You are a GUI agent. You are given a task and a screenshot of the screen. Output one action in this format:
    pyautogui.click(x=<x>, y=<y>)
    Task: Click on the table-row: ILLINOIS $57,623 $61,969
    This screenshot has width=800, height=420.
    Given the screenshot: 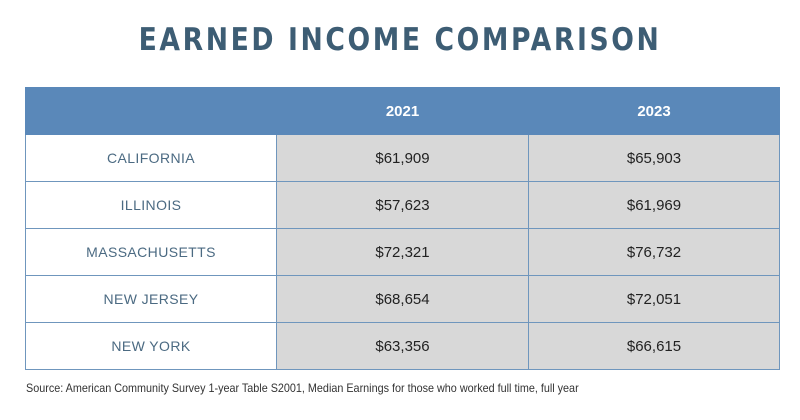 What is the action you would take?
    pyautogui.click(x=402, y=205)
    